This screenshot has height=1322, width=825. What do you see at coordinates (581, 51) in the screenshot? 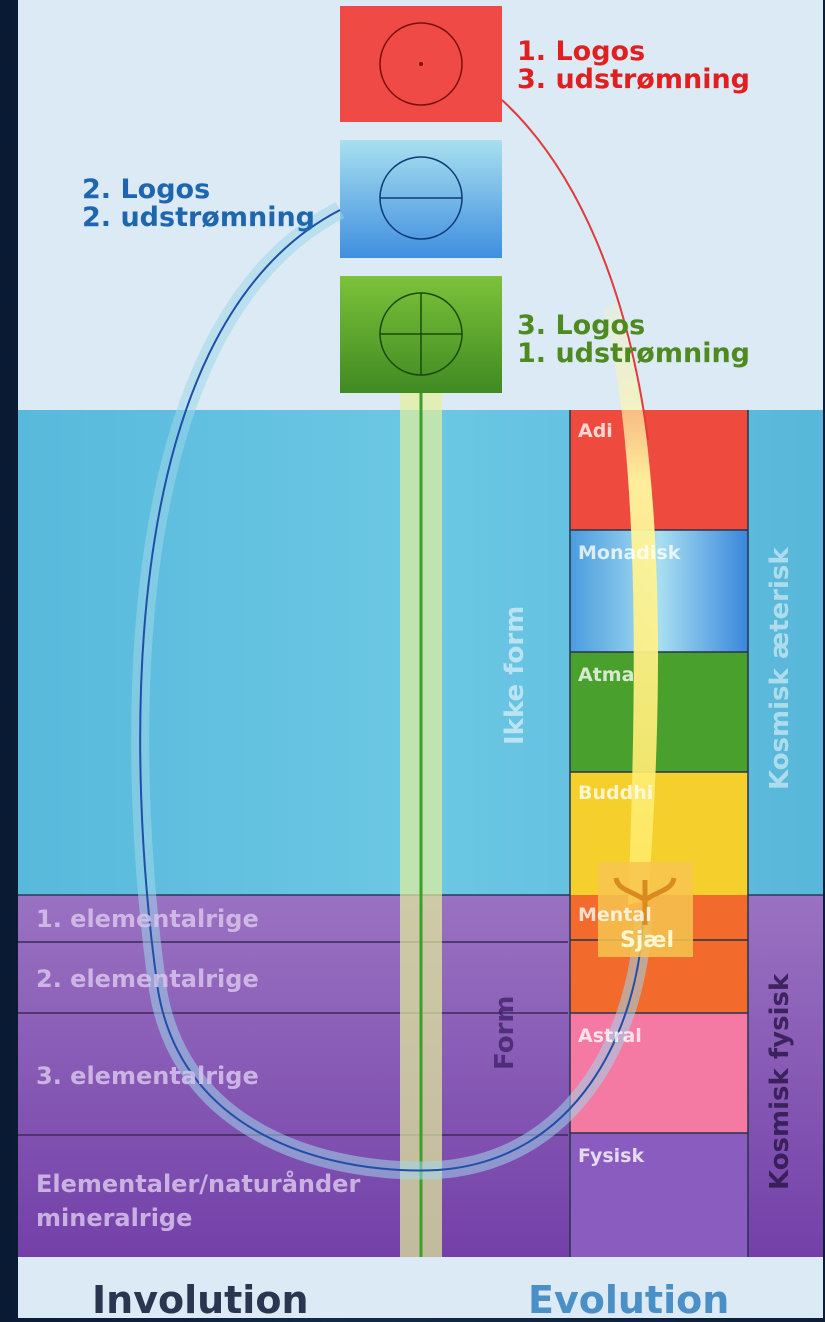
I see `logos-1-line1: 1. Logos` at bounding box center [581, 51].